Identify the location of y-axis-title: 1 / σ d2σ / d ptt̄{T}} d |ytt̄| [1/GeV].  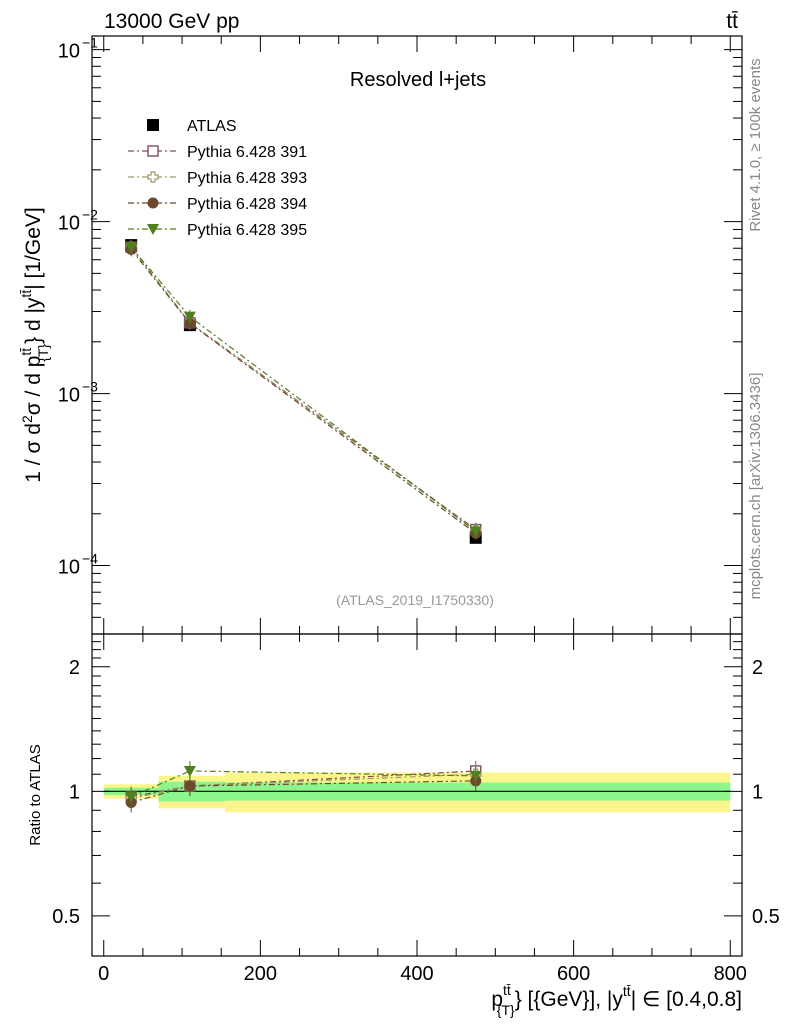
(34, 344).